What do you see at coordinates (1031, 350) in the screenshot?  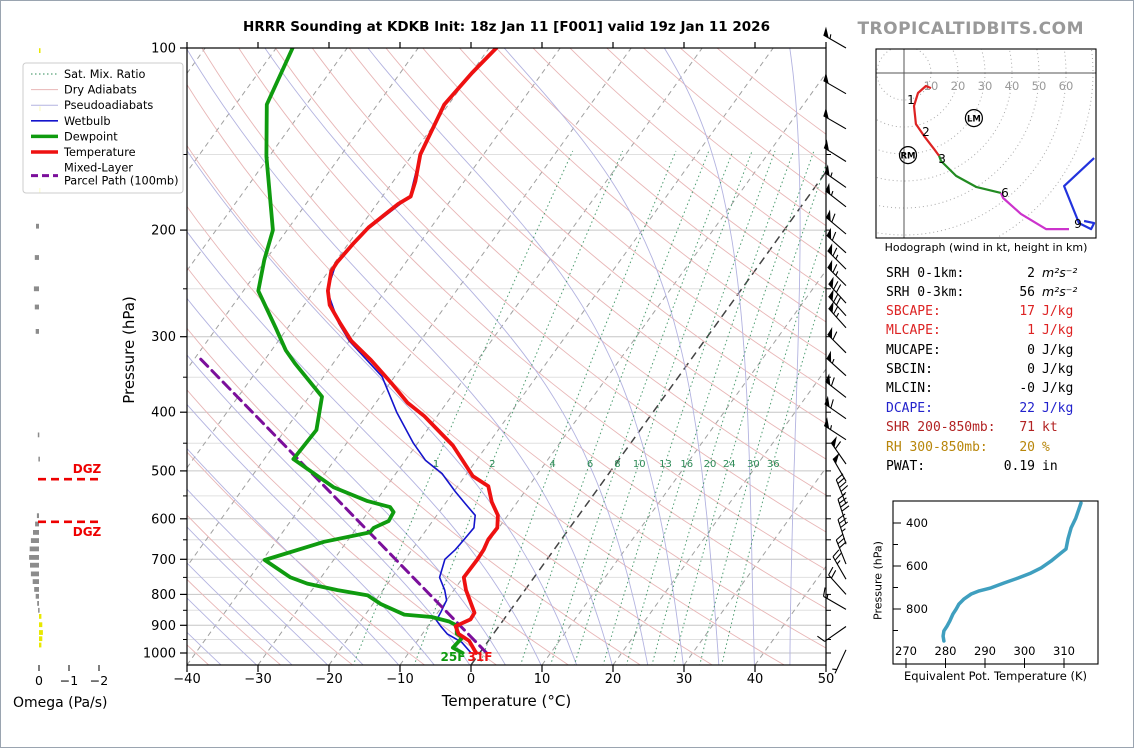 I see `index-value: 0` at bounding box center [1031, 350].